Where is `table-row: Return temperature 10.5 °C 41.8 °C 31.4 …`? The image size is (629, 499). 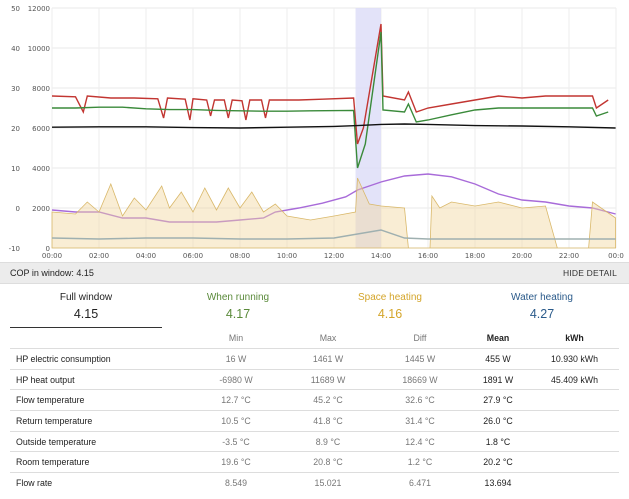
table-row: Return temperature 10.5 °C 41.8 °C 31.4 … is located at coordinates (314, 420).